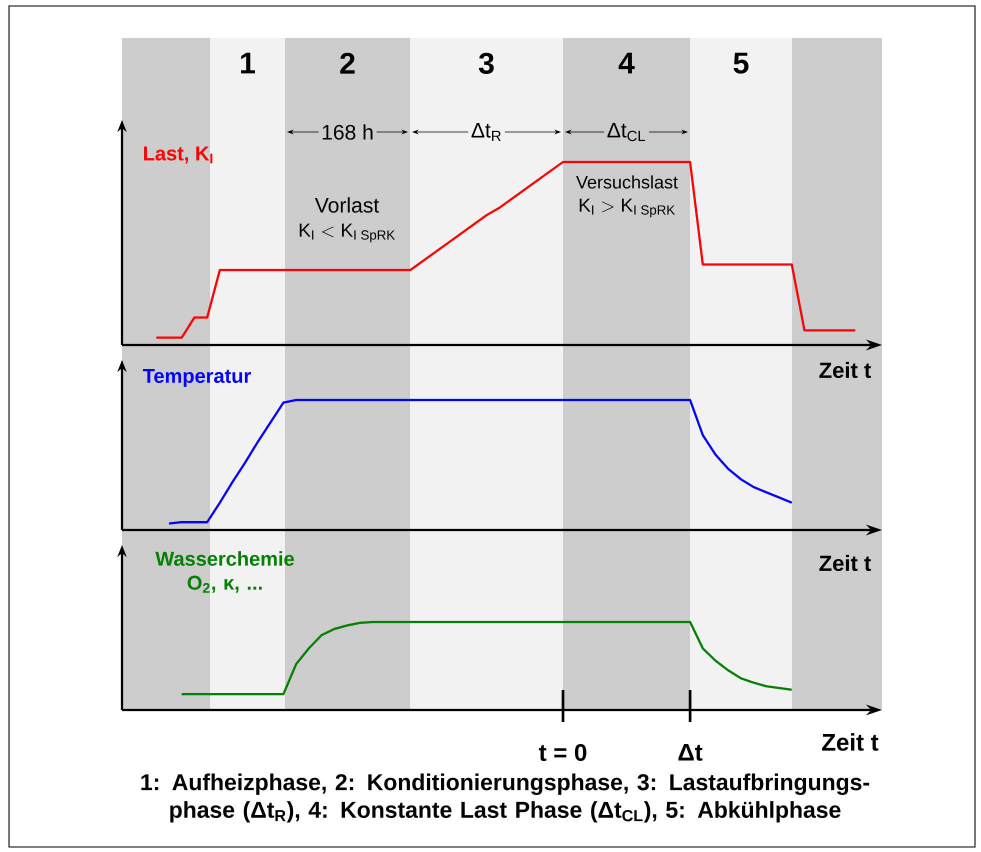  What do you see at coordinates (248, 63) in the screenshot?
I see `text: 1` at bounding box center [248, 63].